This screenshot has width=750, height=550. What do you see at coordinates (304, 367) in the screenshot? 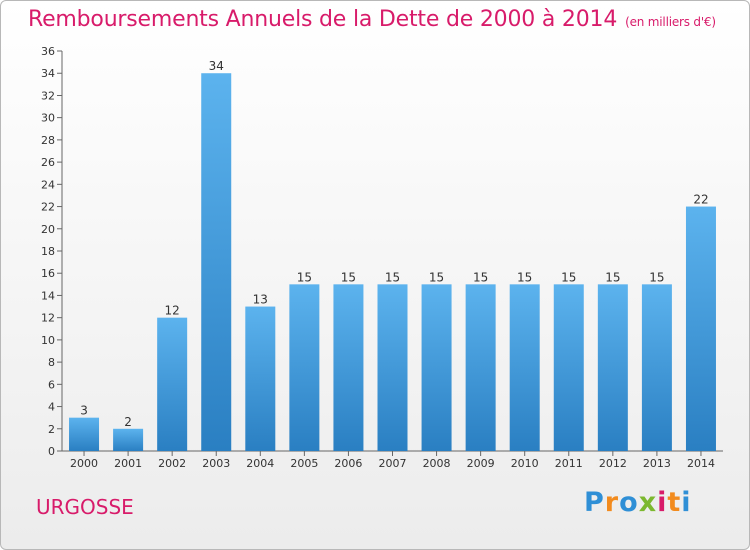
I see `bar-2005` at bounding box center [304, 367].